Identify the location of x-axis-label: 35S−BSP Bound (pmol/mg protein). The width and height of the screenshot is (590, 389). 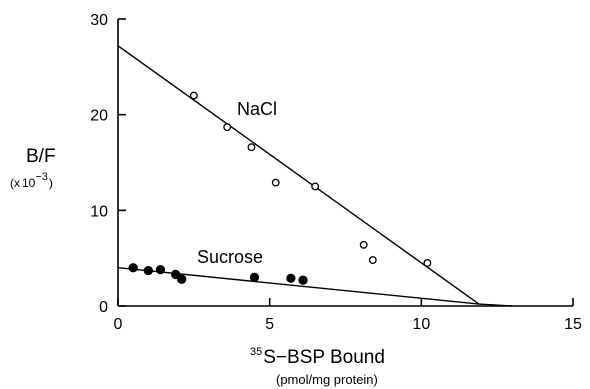
(317, 366).